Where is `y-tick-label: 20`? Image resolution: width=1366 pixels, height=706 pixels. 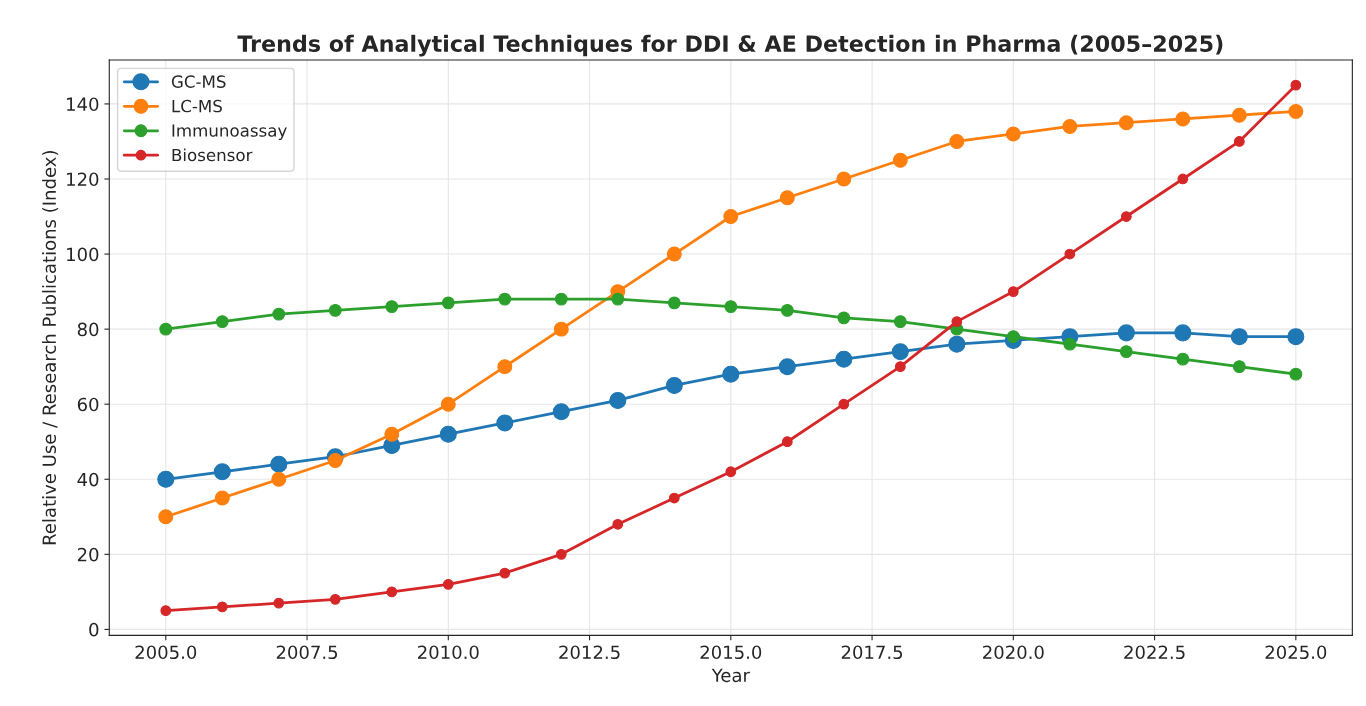 y-tick-label: 20 is located at coordinates (88, 554).